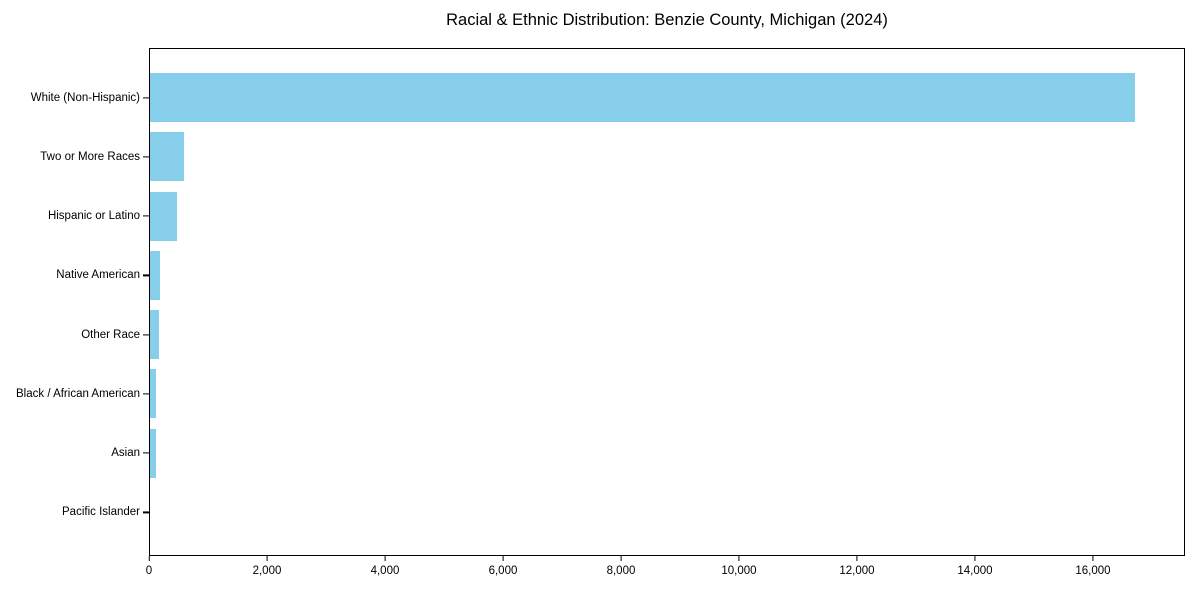 The height and width of the screenshot is (600, 1200). Describe the element at coordinates (149, 571) in the screenshot. I see `x-tick-label: 0` at that location.